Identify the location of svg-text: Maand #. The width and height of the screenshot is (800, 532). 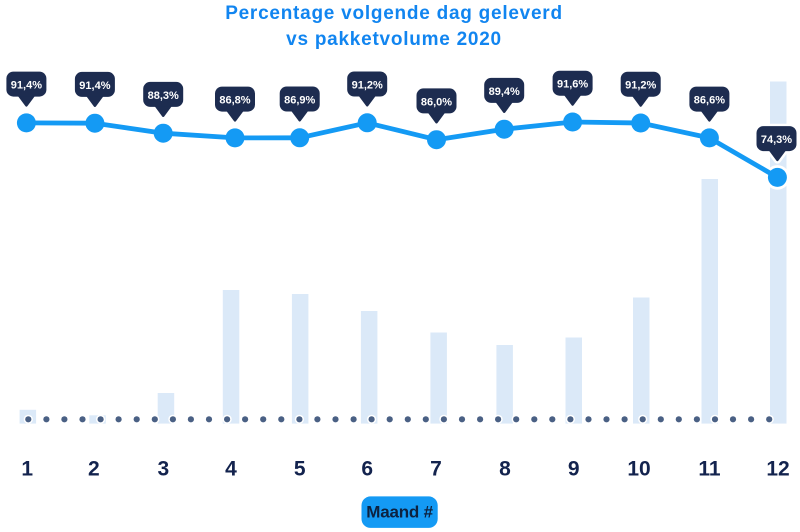
(399, 511).